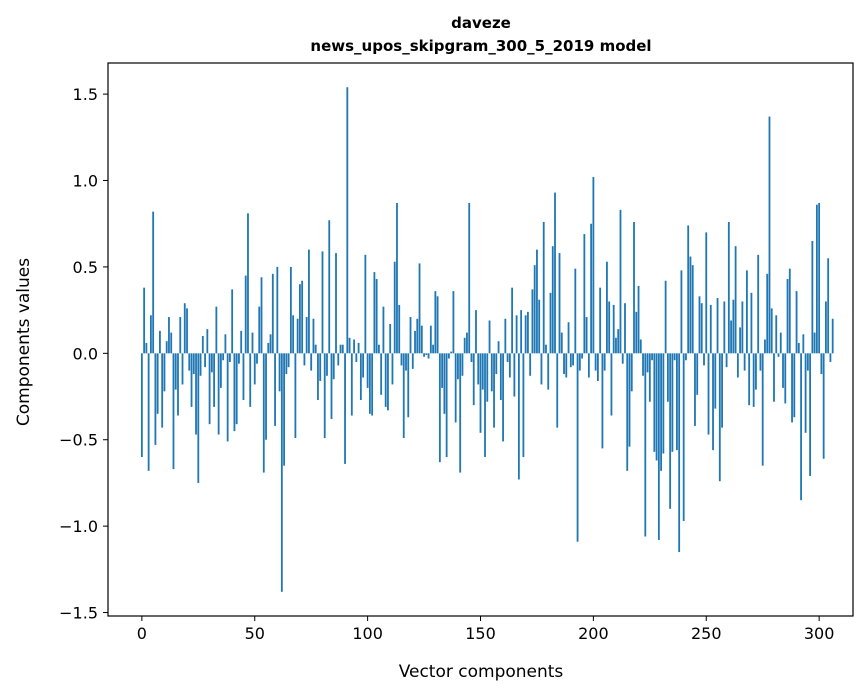  What do you see at coordinates (593, 633) in the screenshot?
I see `x-tick-label: 200` at bounding box center [593, 633].